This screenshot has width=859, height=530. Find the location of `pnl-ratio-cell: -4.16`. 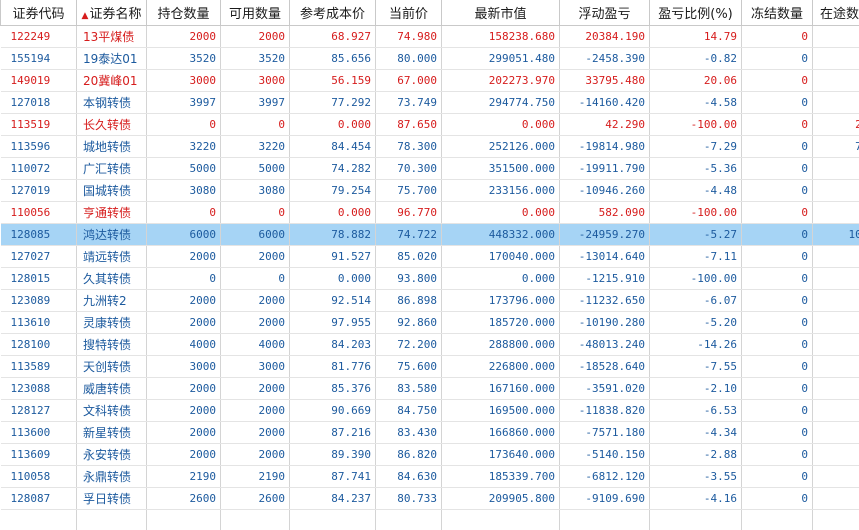

pnl-ratio-cell: -4.16 is located at coordinates (696, 499).